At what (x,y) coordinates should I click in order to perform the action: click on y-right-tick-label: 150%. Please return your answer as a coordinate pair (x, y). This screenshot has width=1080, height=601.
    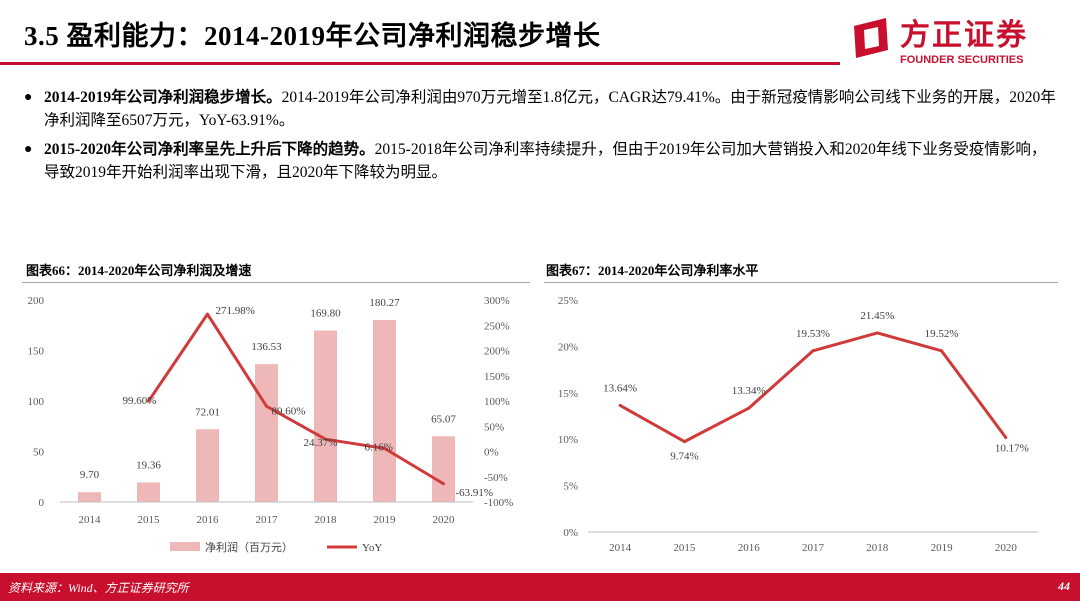
    Looking at the image, I should click on (497, 377).